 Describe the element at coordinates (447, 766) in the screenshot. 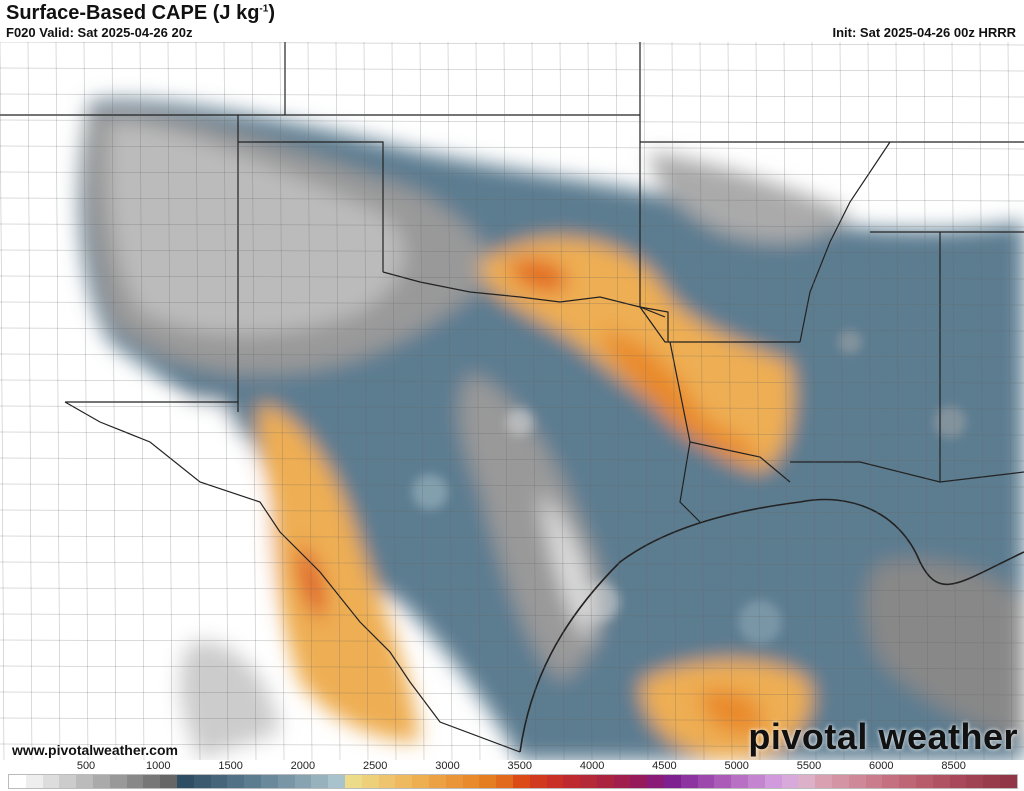

I see `colorbar-label: 3000` at that location.